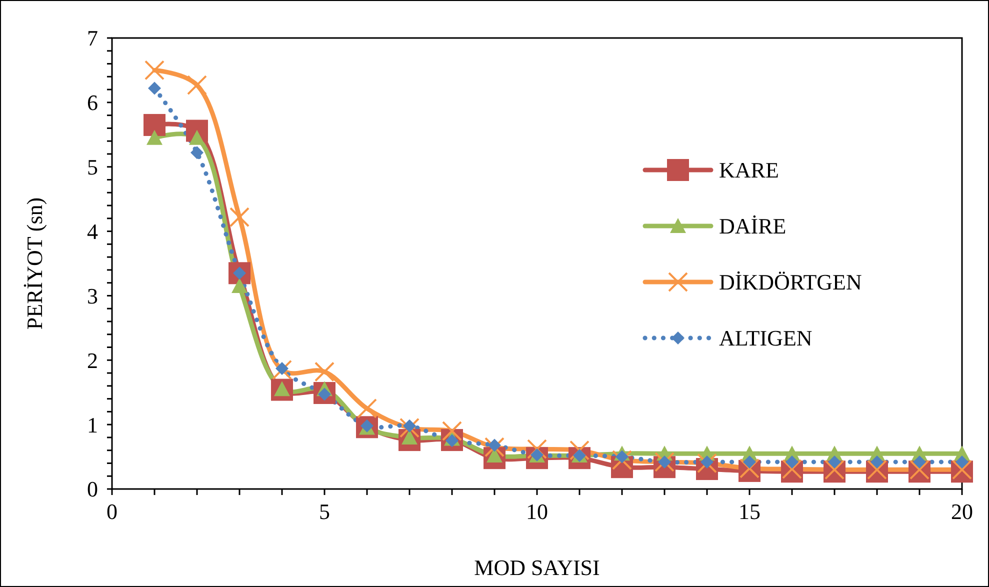  What do you see at coordinates (537, 511) in the screenshot?
I see `x-tick-label: 10` at bounding box center [537, 511].